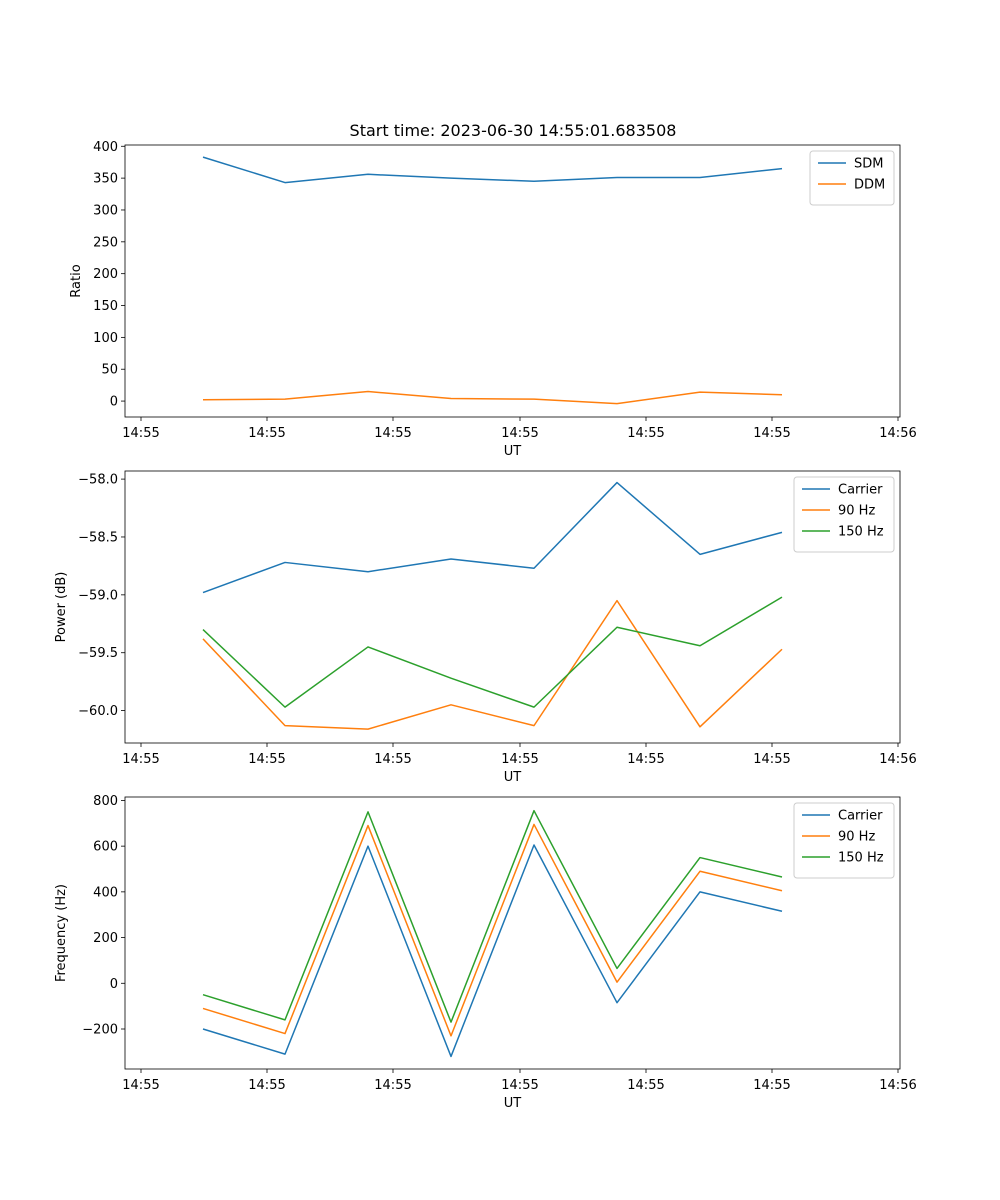 Image resolution: width=1000 pixels, height=1200 pixels. What do you see at coordinates (105, 242) in the screenshot?
I see `y-tick-label: 250` at bounding box center [105, 242].